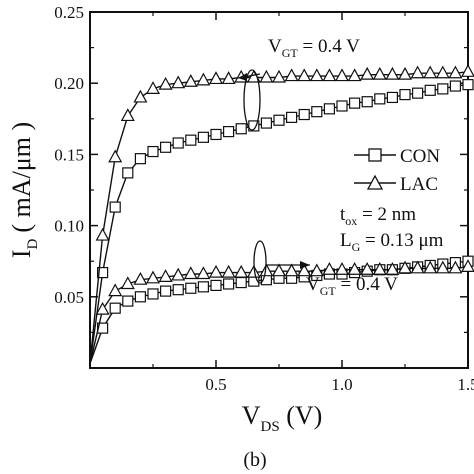 This screenshot has width=474, height=474. I want to click on x-axis-title-unit: (V), so click(301, 415).